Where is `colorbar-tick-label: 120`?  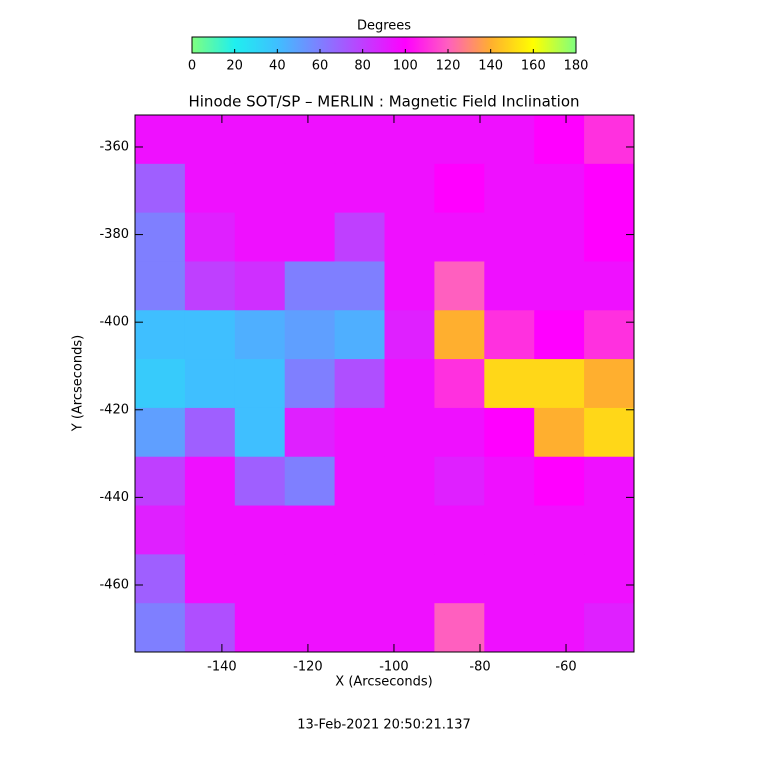
colorbar-tick-label: 120 is located at coordinates (448, 66).